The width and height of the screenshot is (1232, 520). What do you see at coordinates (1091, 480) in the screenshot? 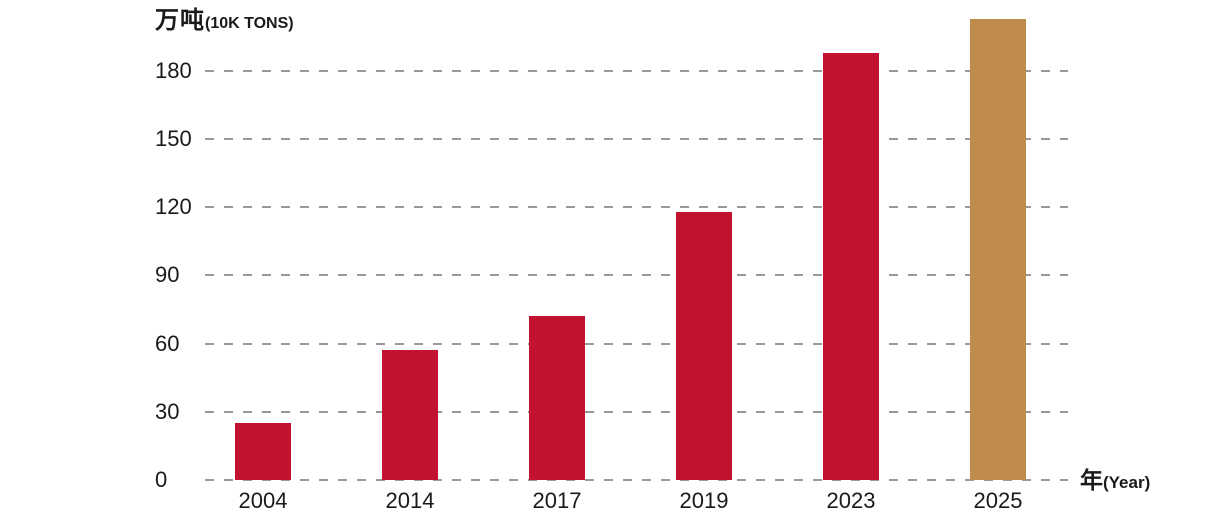
I see `x-axis-label-cjk: 年` at bounding box center [1091, 480].